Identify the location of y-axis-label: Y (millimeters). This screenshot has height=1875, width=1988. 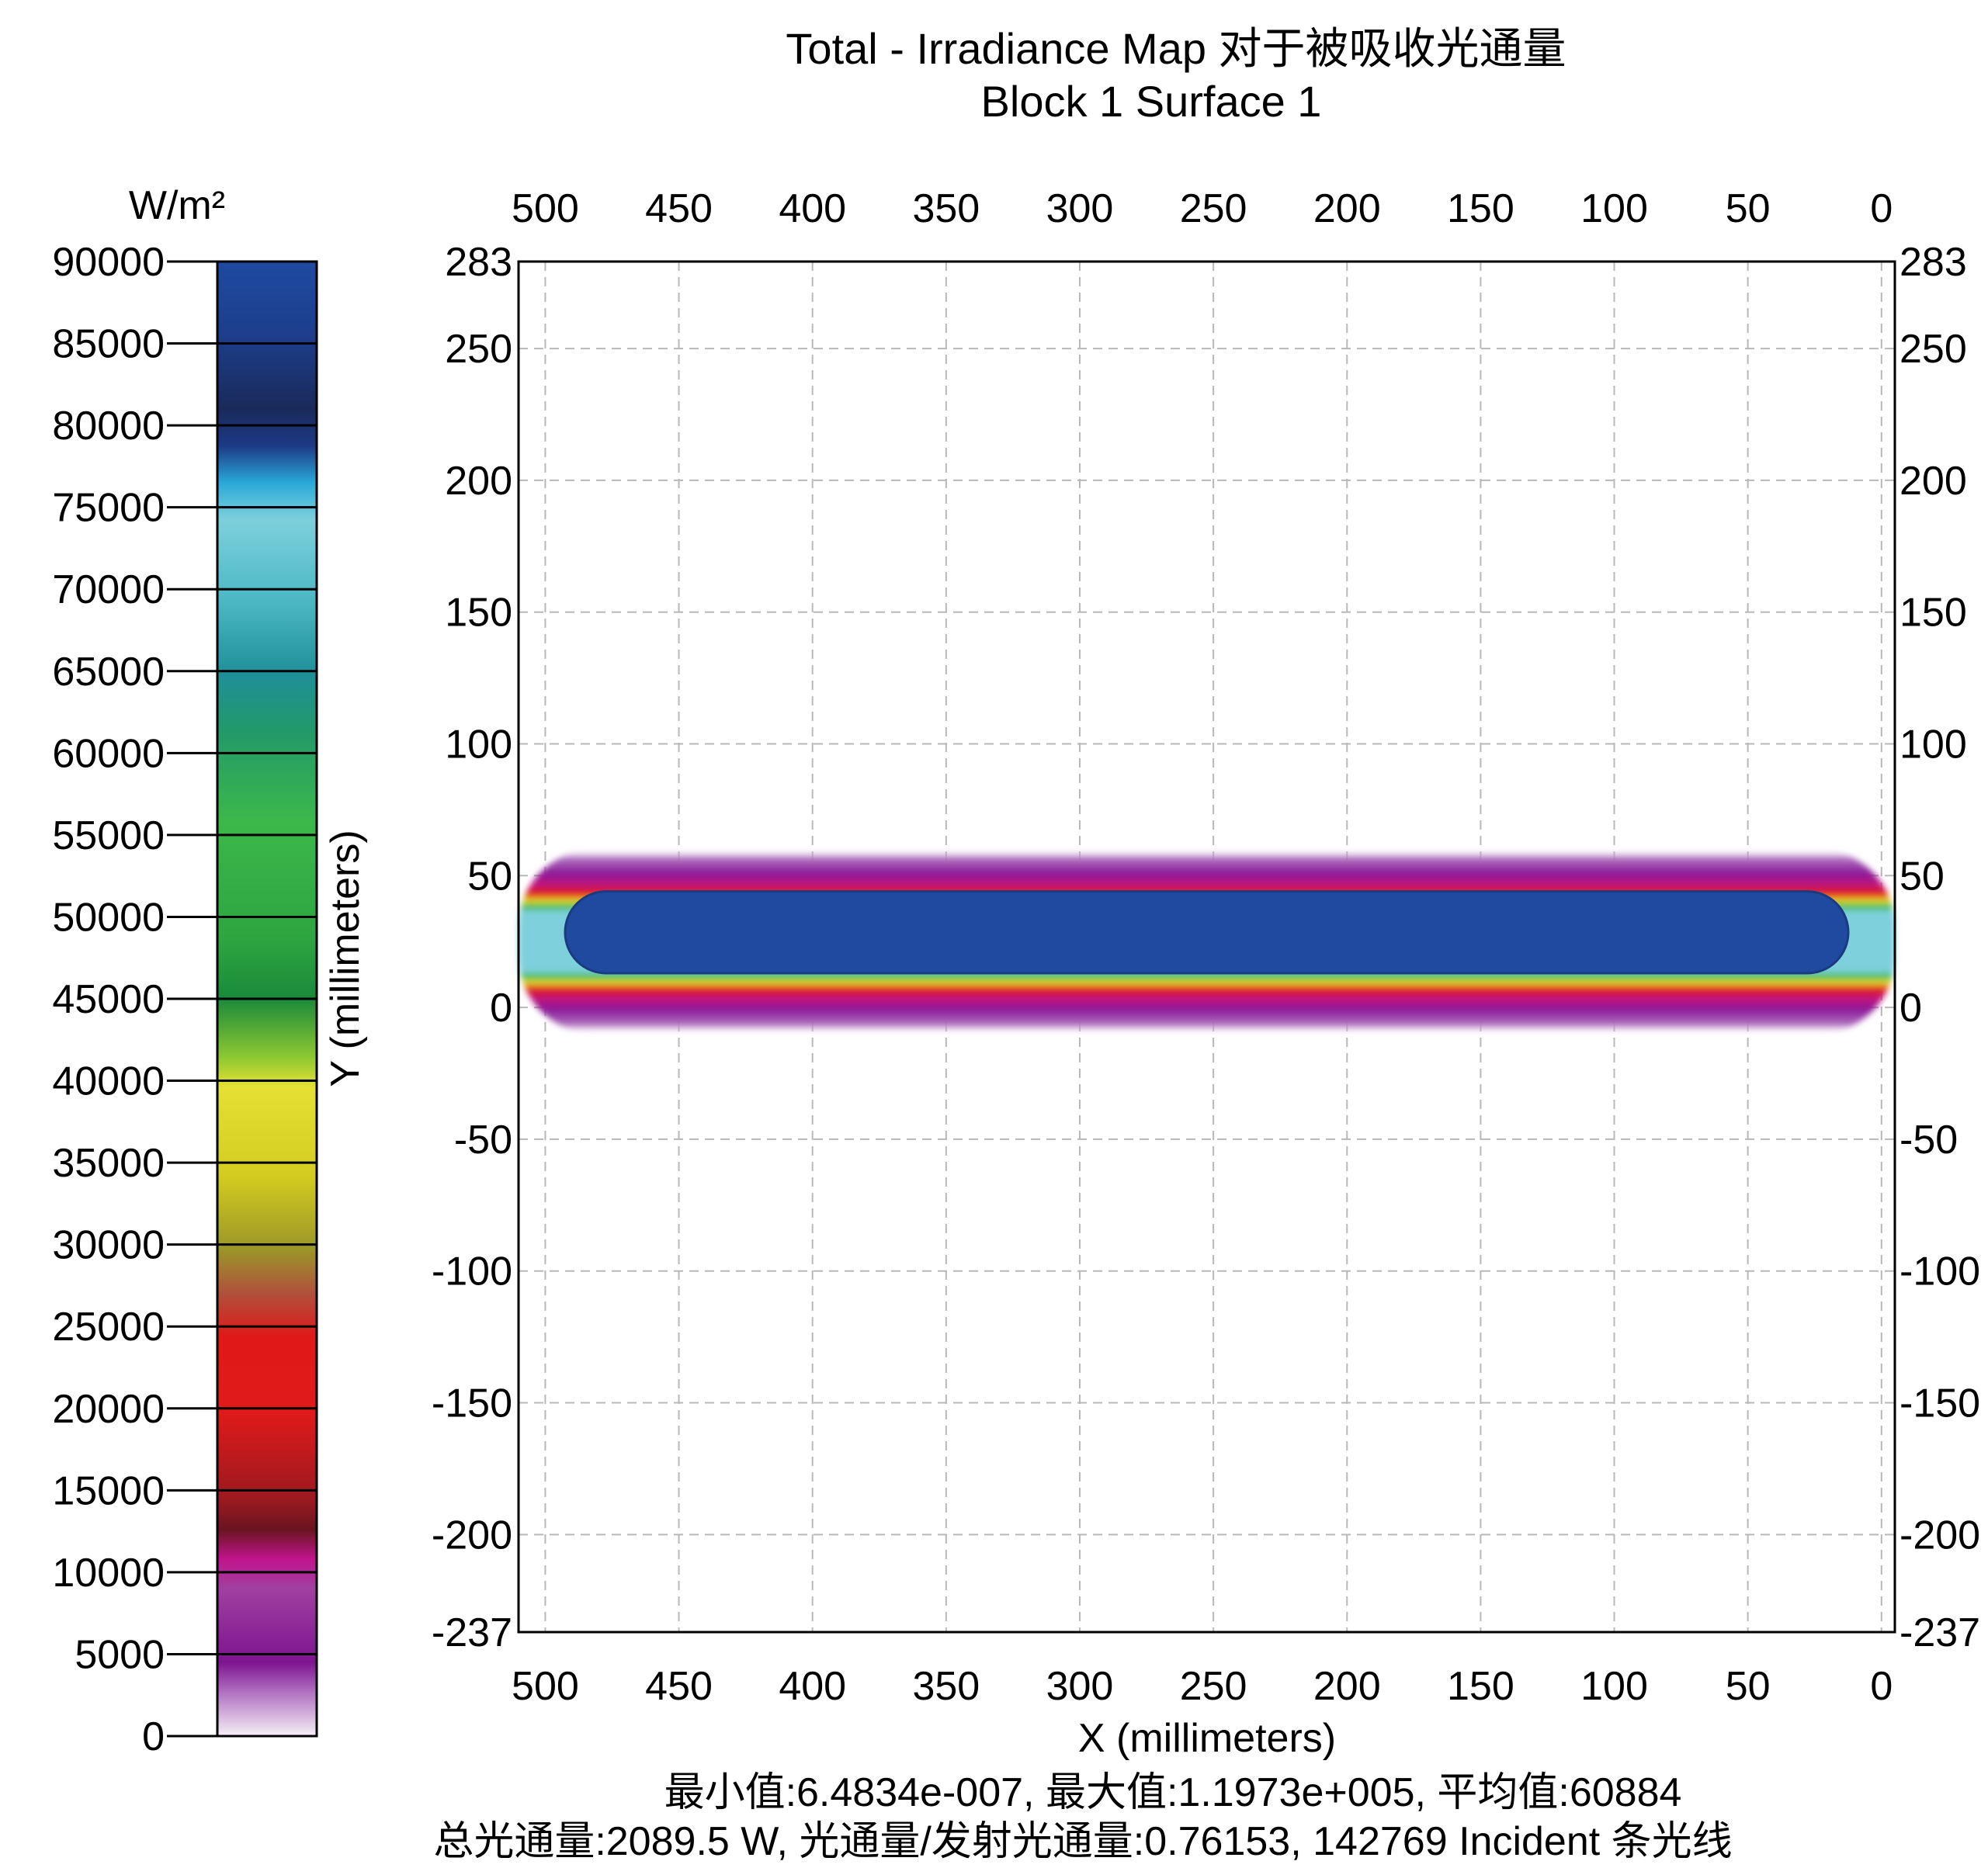
(345, 958).